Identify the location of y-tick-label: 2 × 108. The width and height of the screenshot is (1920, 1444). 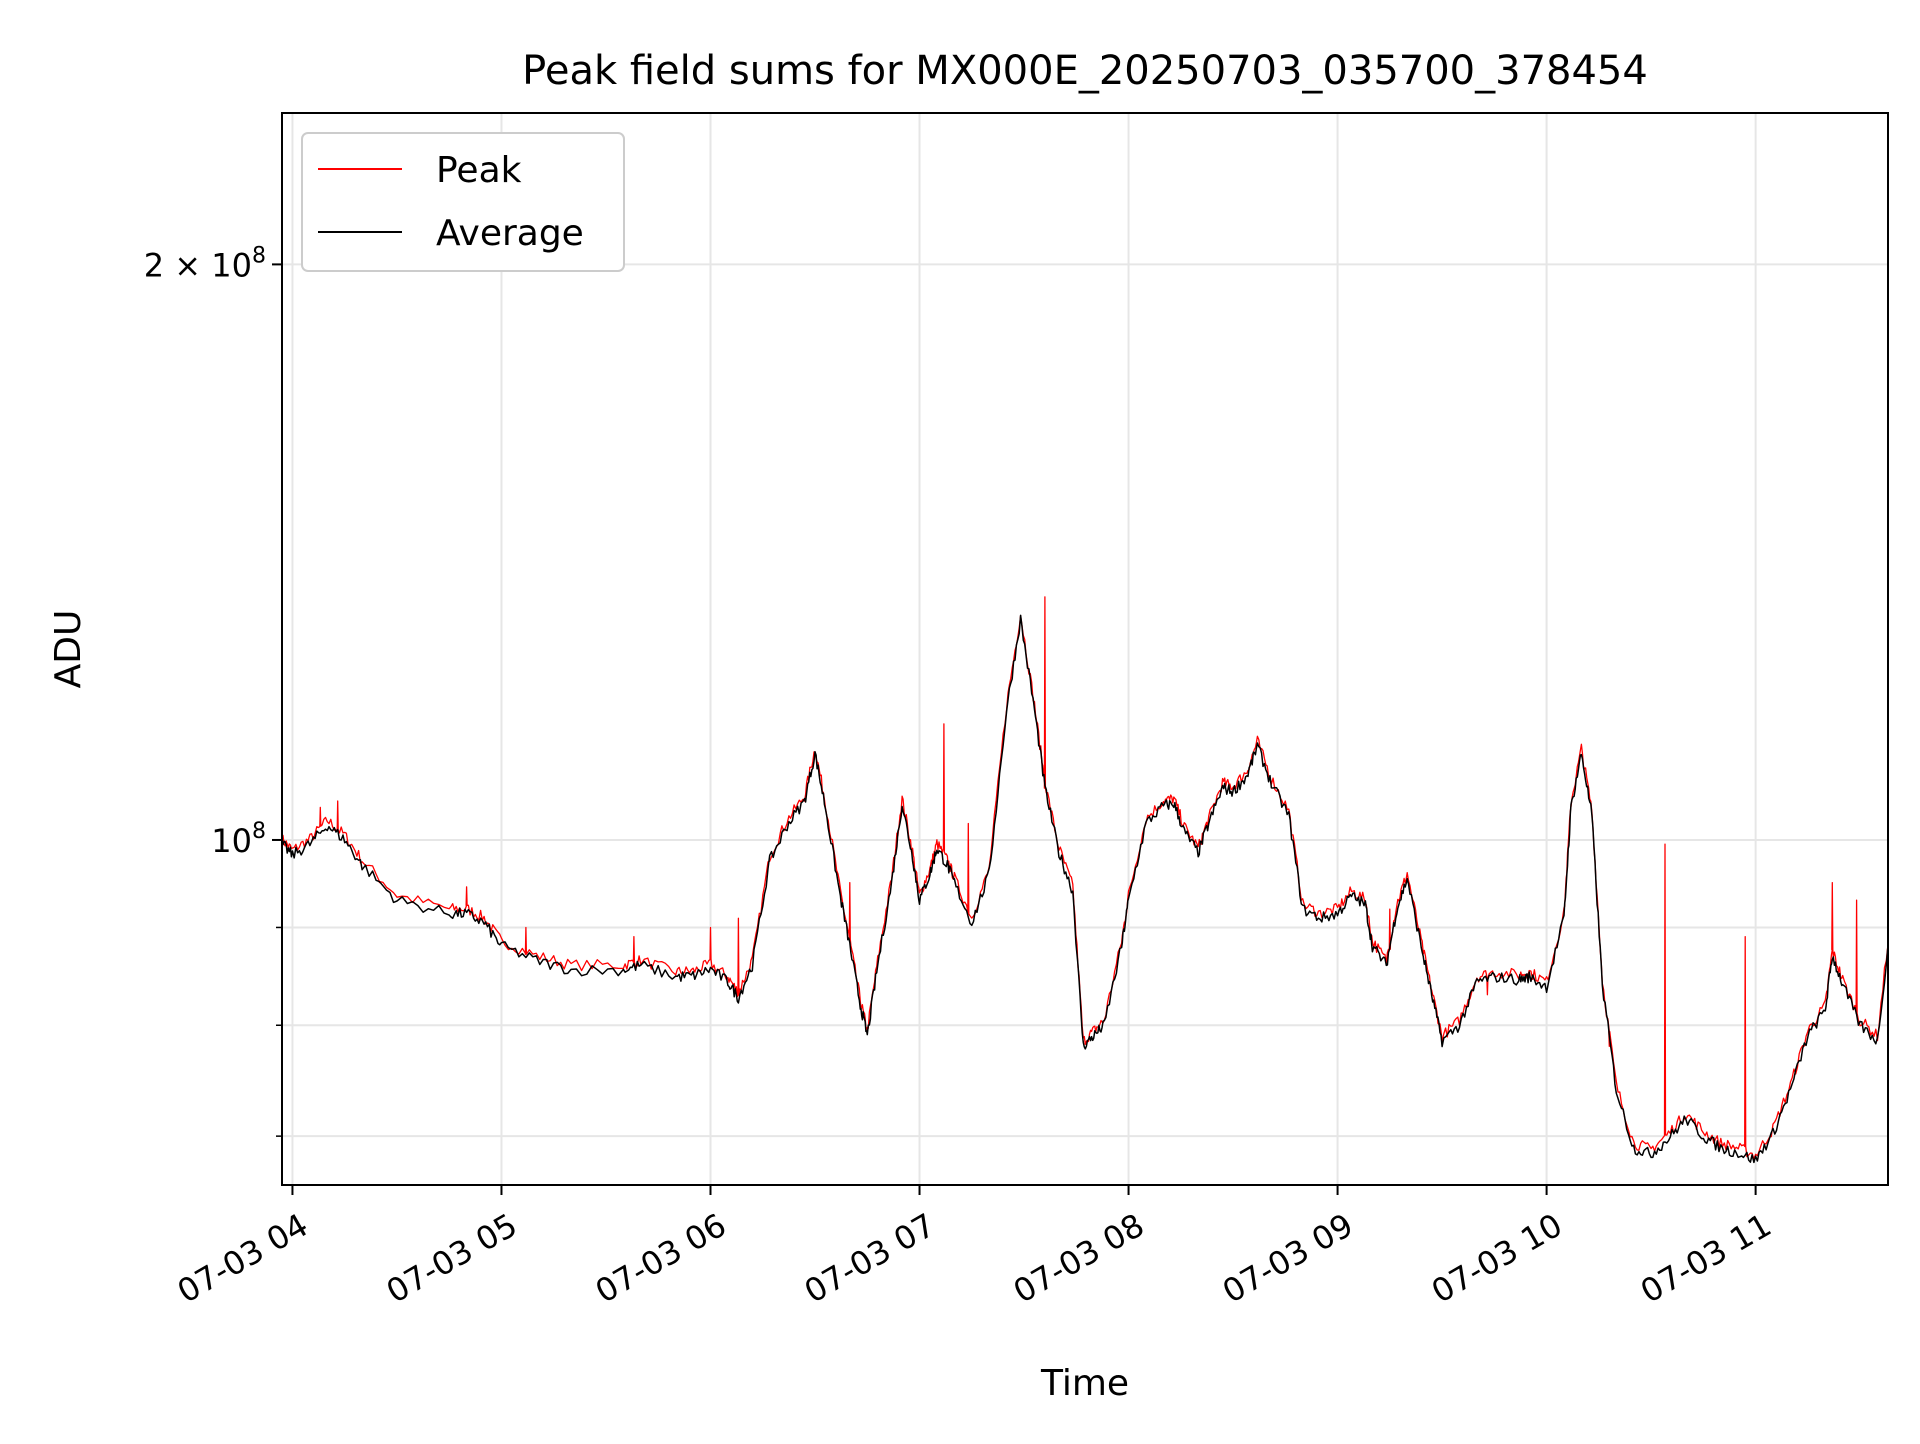
(205, 263).